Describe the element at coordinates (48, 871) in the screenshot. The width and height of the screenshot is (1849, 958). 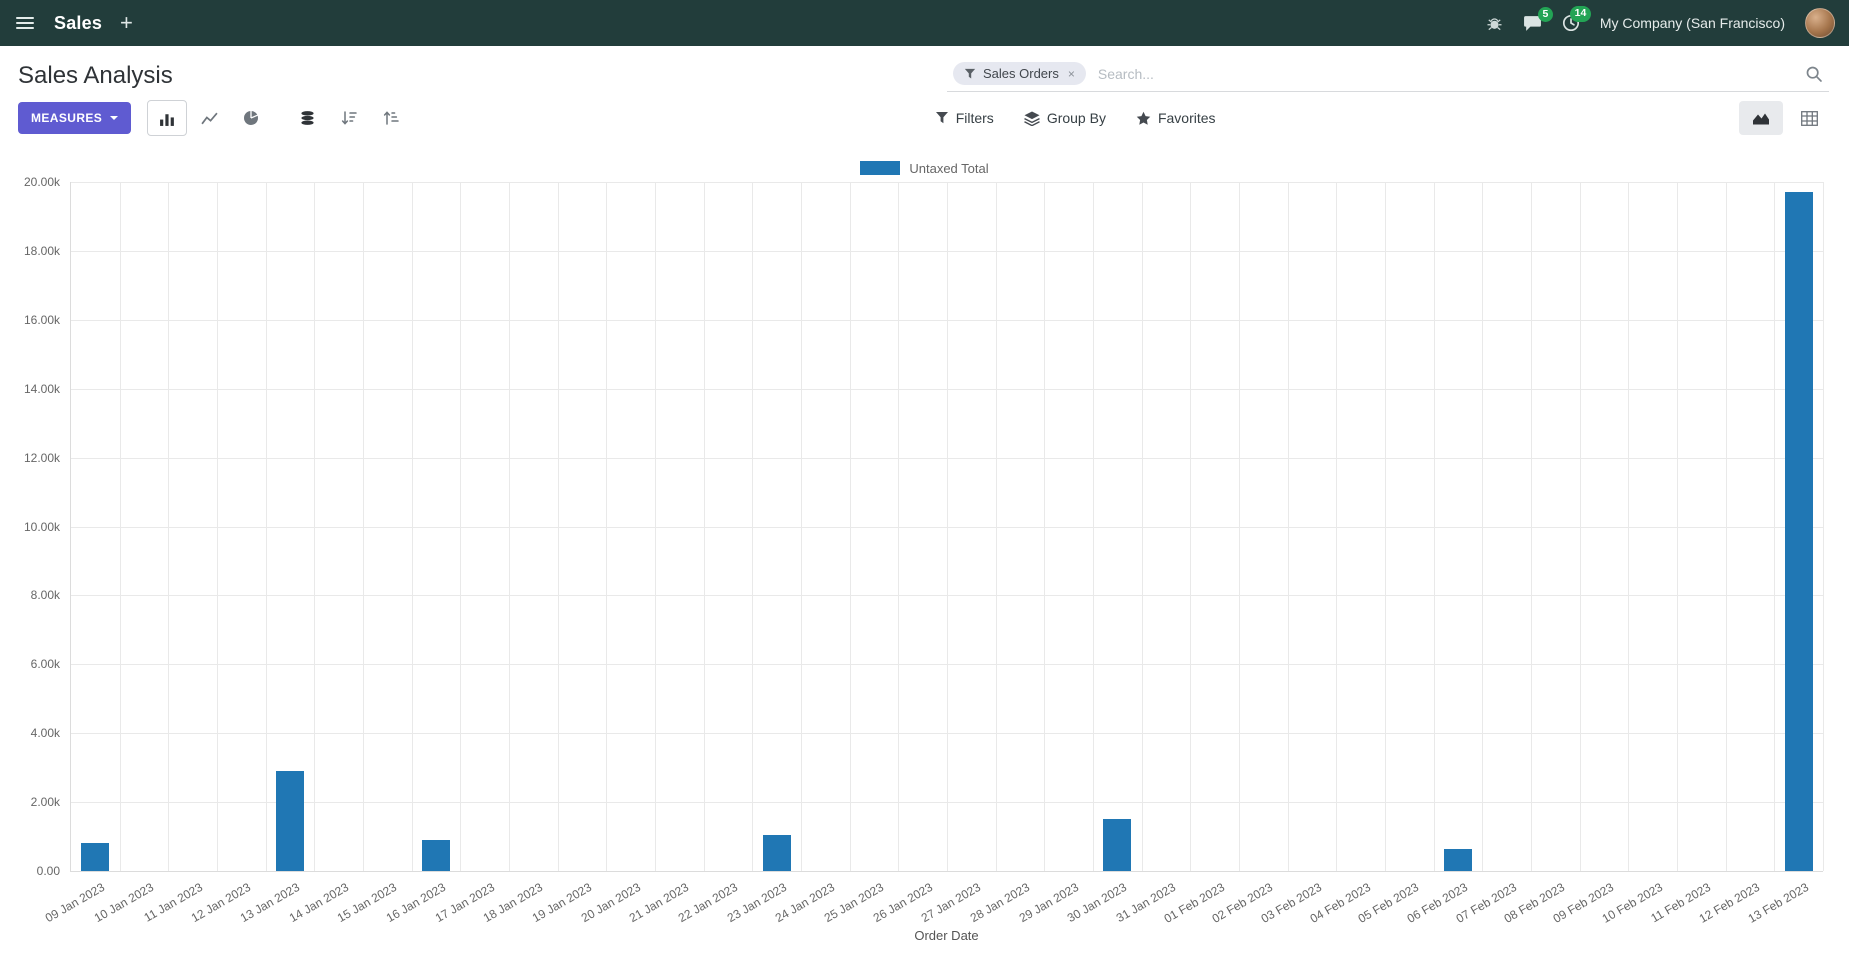
I see `y-tick-label: 0.00` at that location.